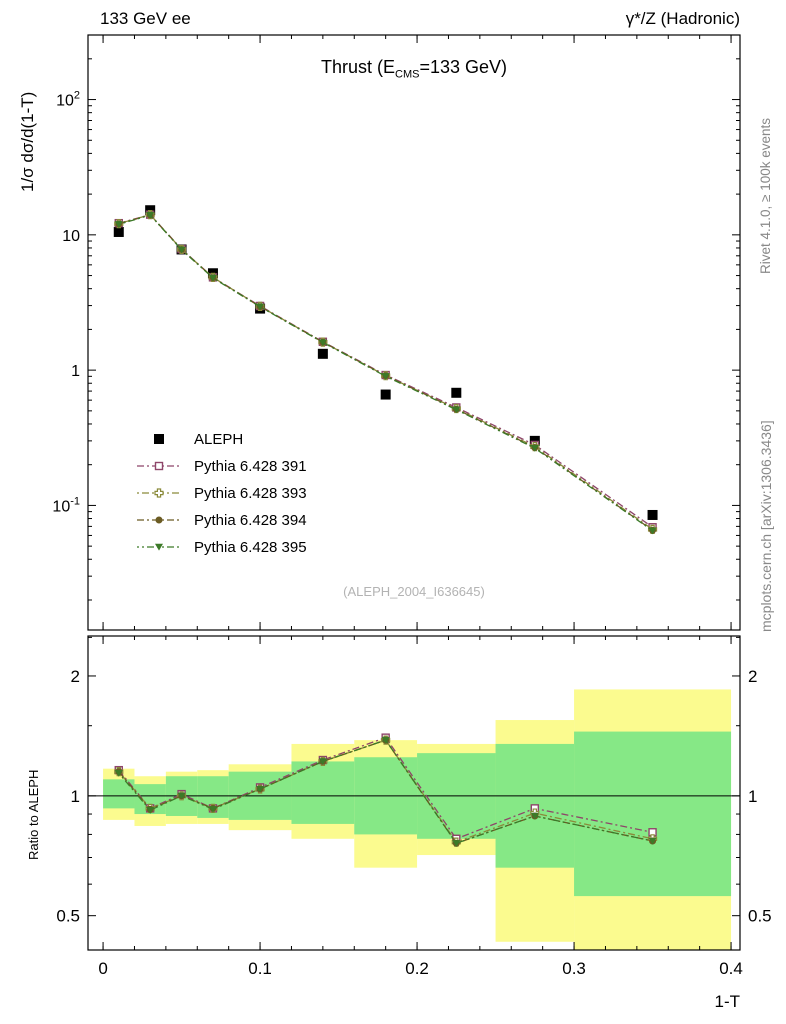  I want to click on plot-title: Thrust (ECMS=133 GeV), so click(414, 69).